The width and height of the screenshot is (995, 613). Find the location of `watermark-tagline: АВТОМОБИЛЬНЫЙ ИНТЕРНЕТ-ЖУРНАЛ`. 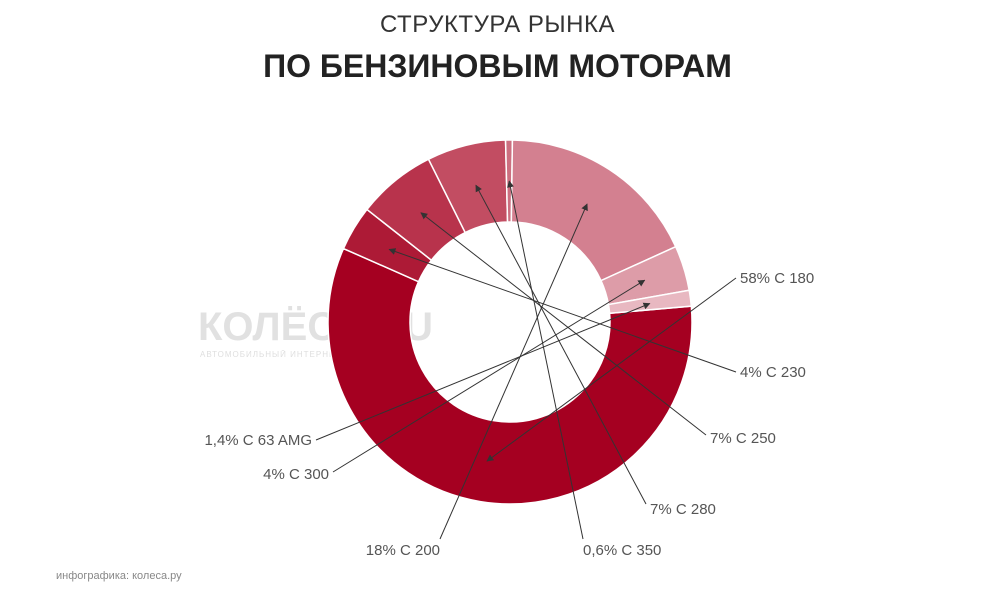

watermark-tagline: АВТОМОБИЛЬНЫЙ ИНТЕРНЕТ-ЖУРНАЛ is located at coordinates (292, 354).